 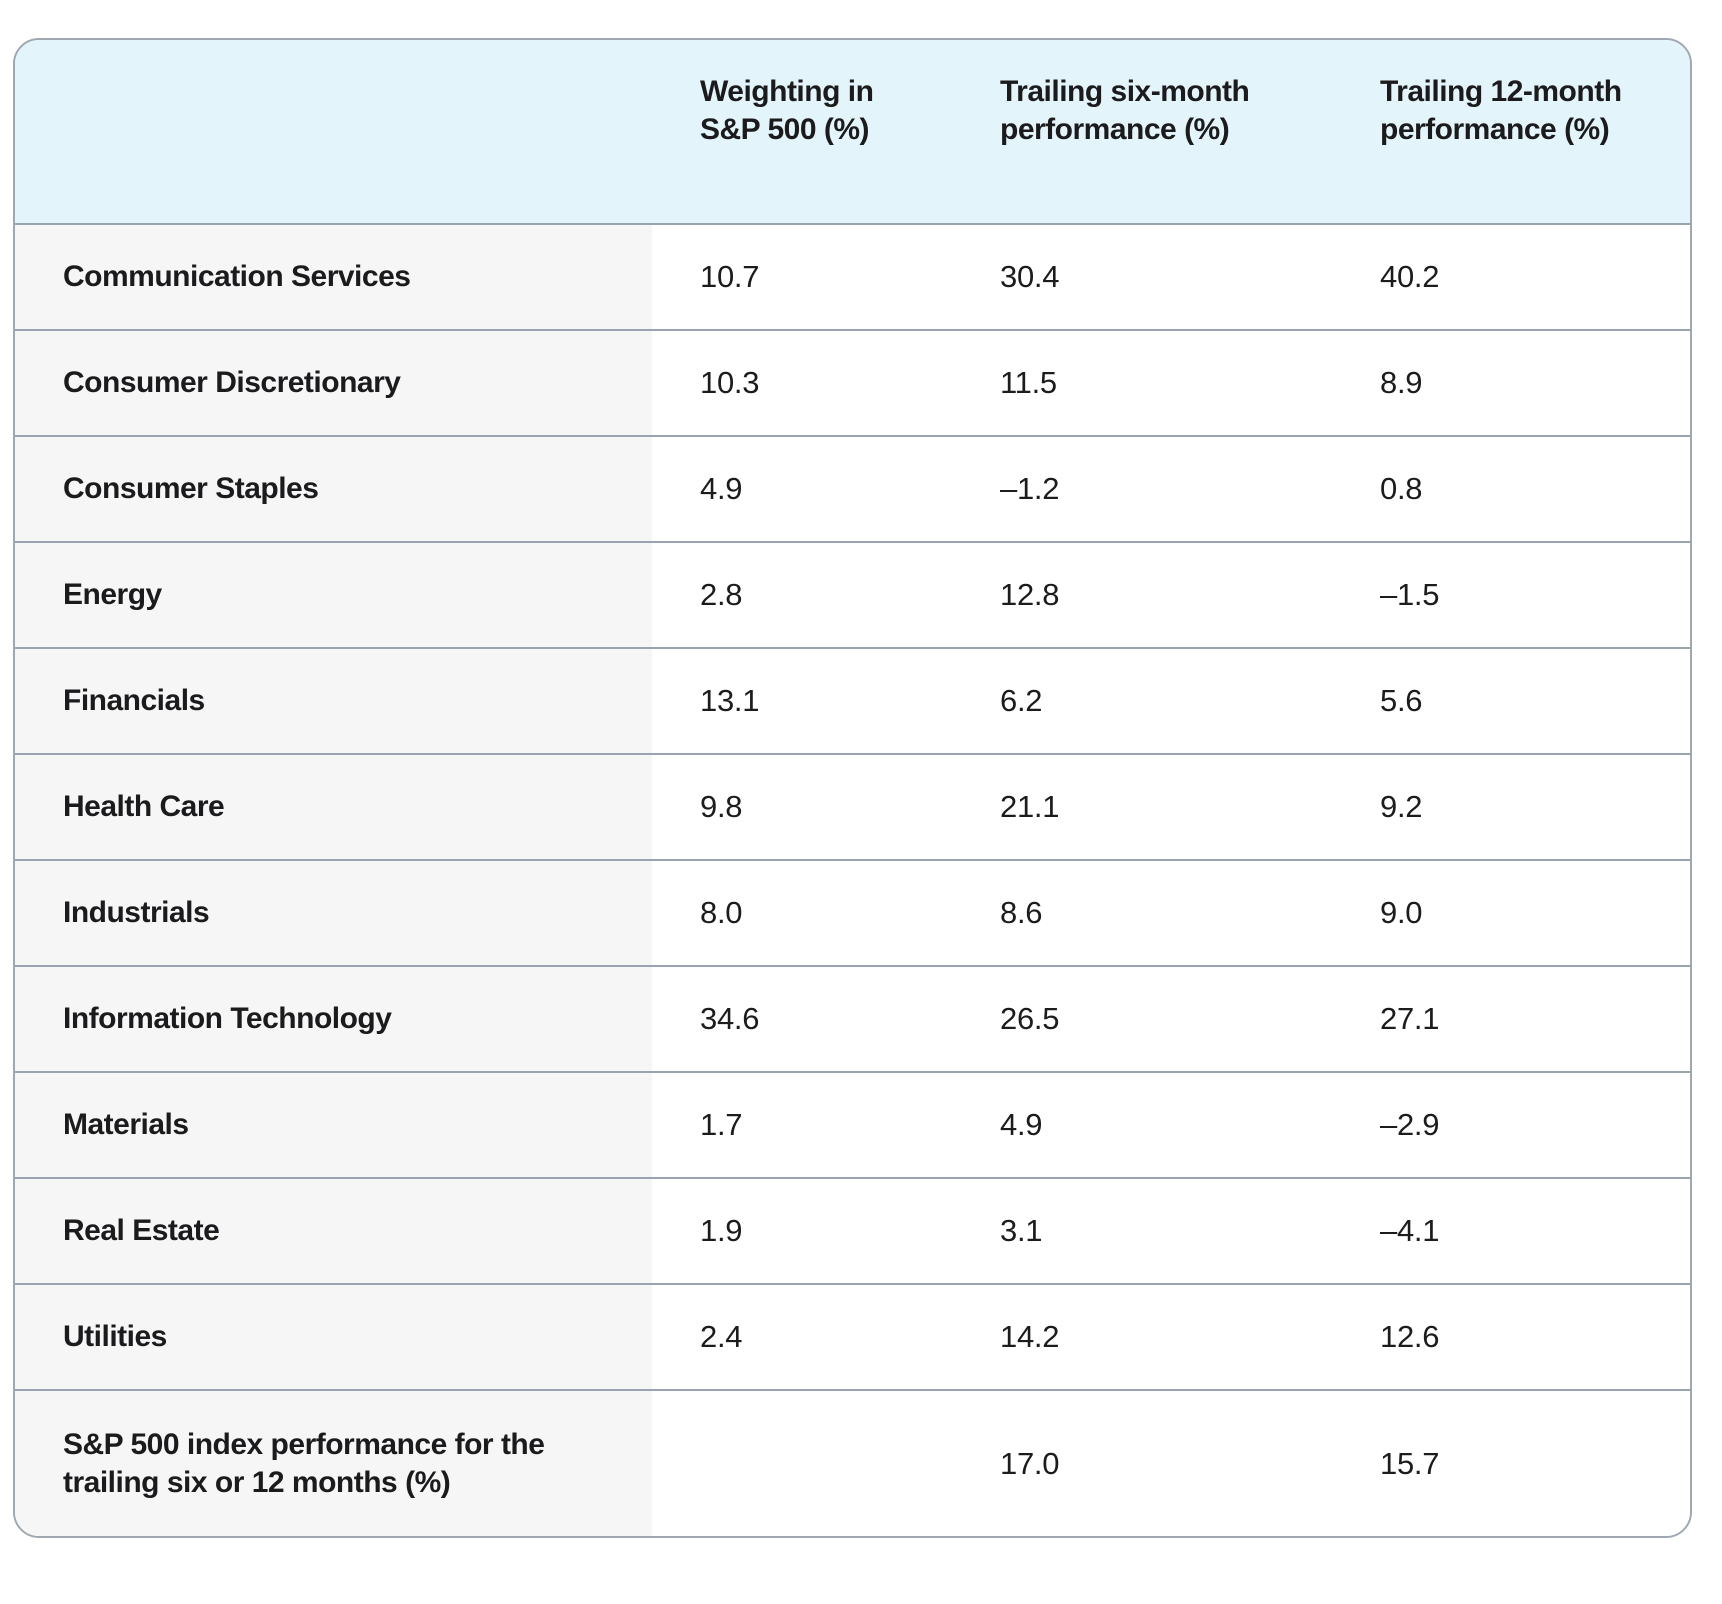 I want to click on twelve-month-value-cell: 8.9, so click(x=1511, y=383).